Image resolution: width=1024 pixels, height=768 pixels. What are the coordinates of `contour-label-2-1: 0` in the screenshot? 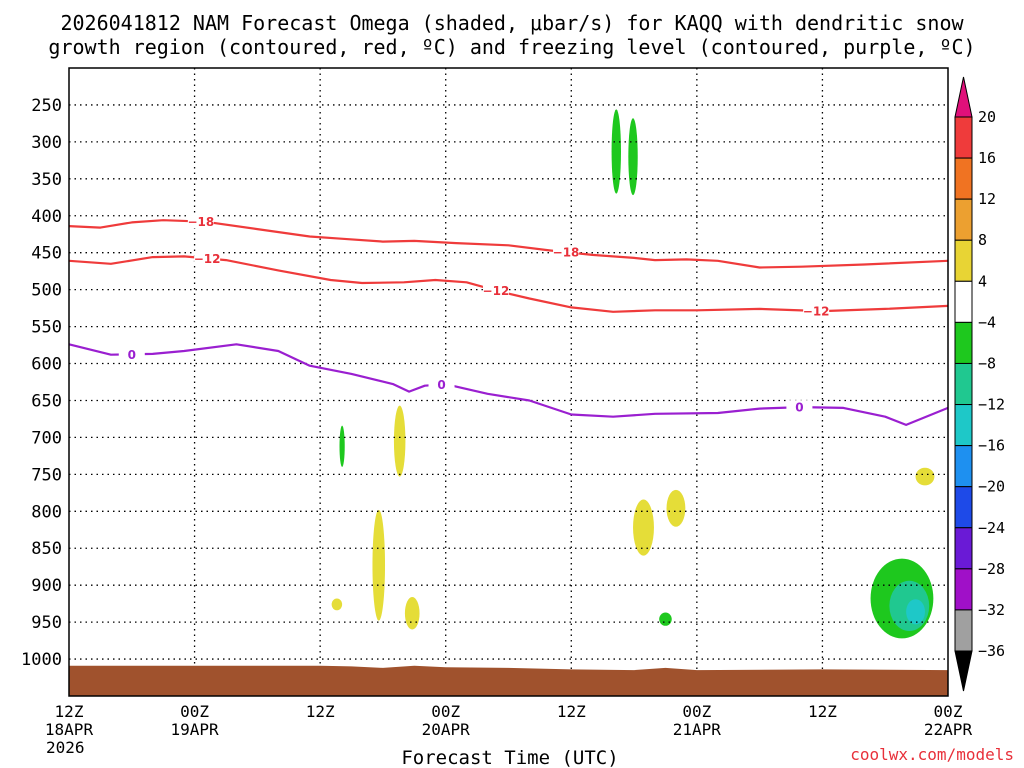 It's located at (441, 385).